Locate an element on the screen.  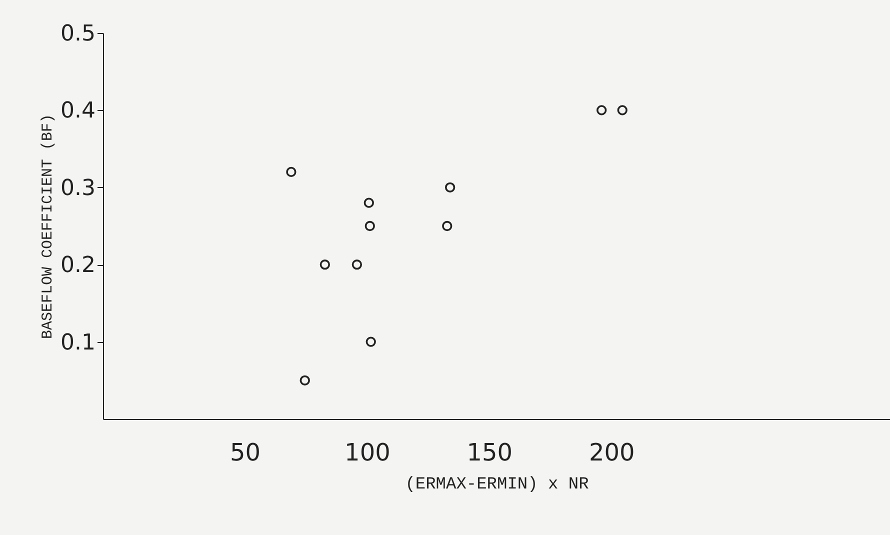
y-tick-label: 0.5 is located at coordinates (78, 34).